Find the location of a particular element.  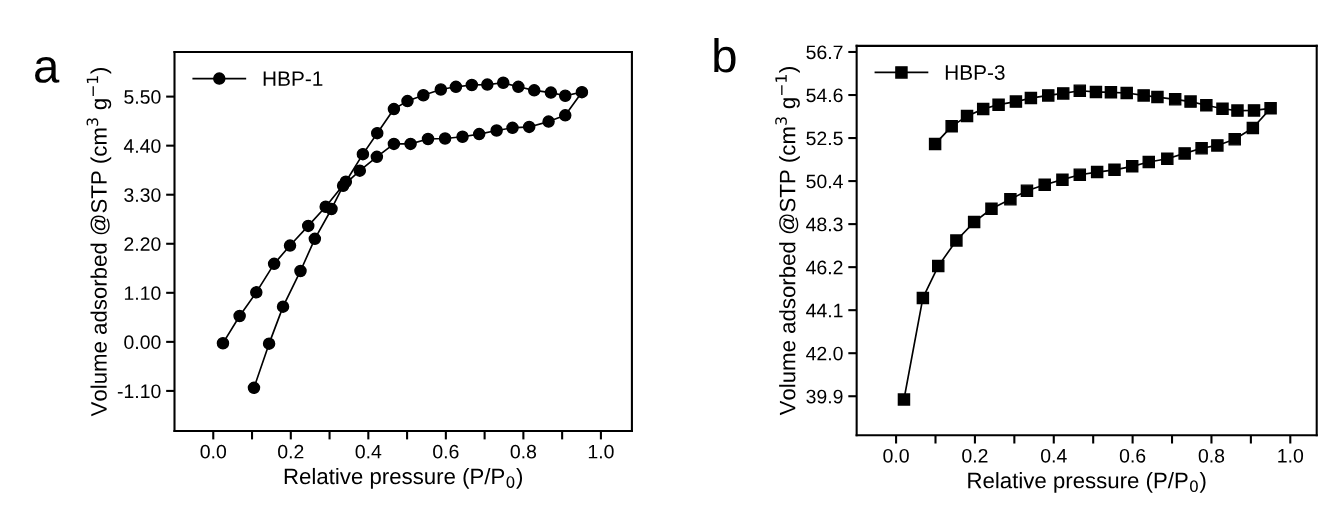

y-tick-label: 42.0 is located at coordinates (824, 353).